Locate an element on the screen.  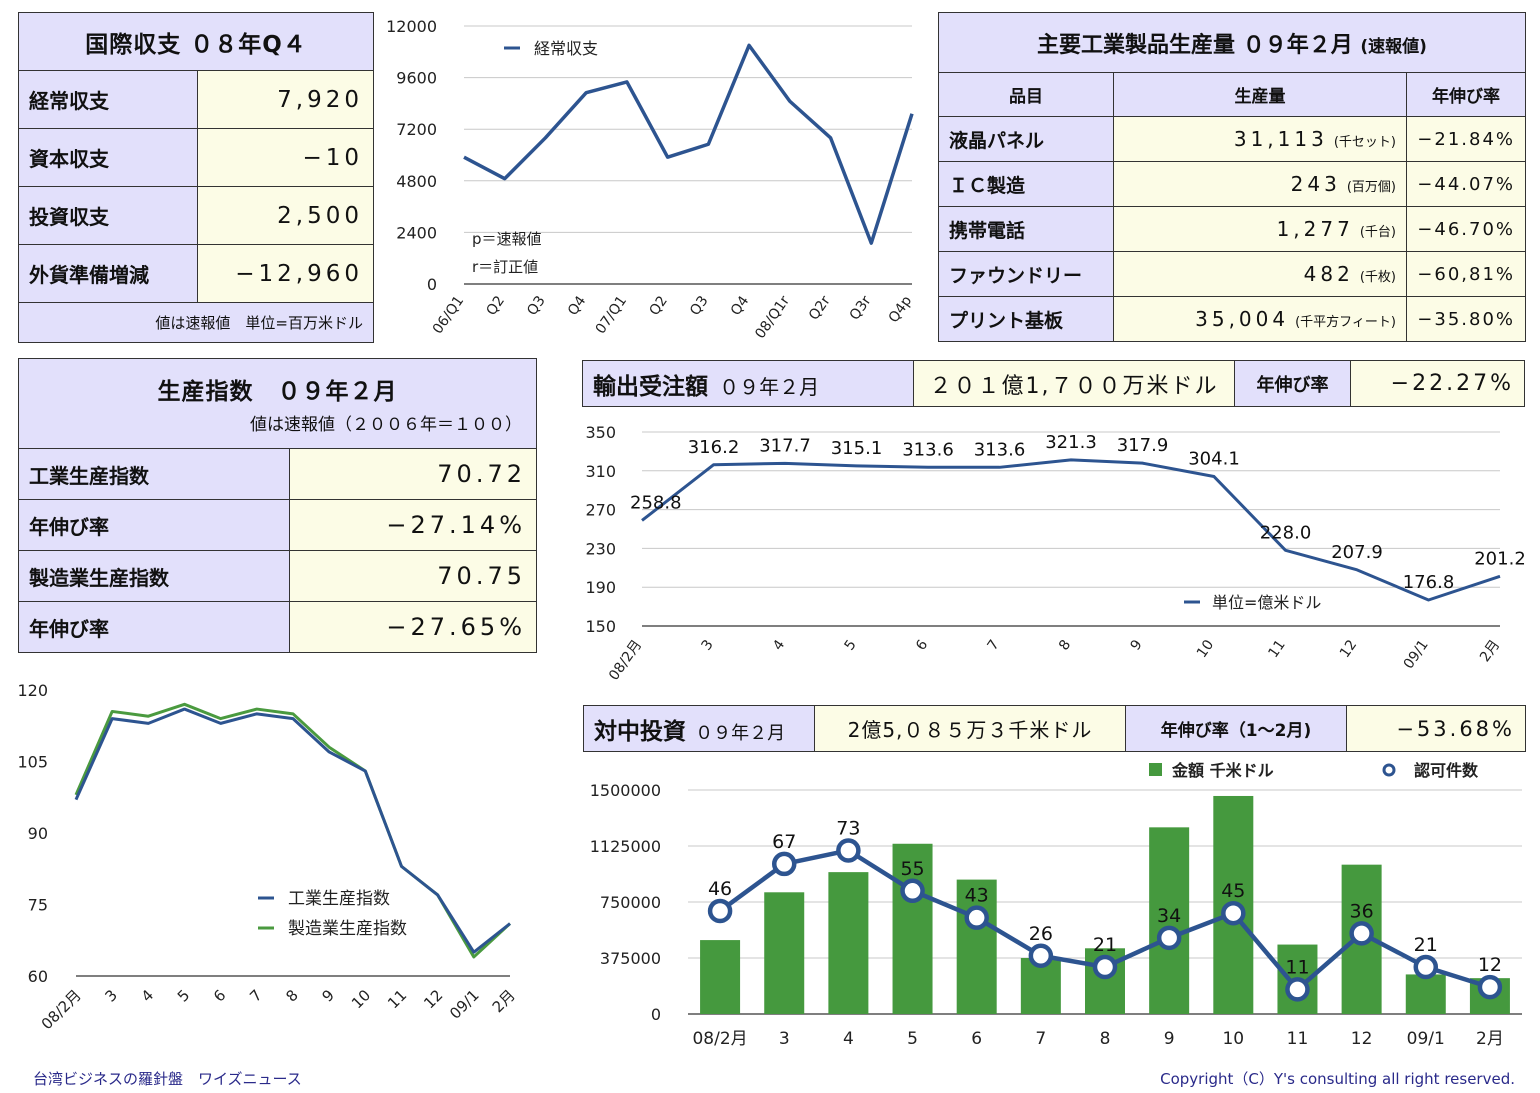
y-tick-label: 75 is located at coordinates (38, 905).